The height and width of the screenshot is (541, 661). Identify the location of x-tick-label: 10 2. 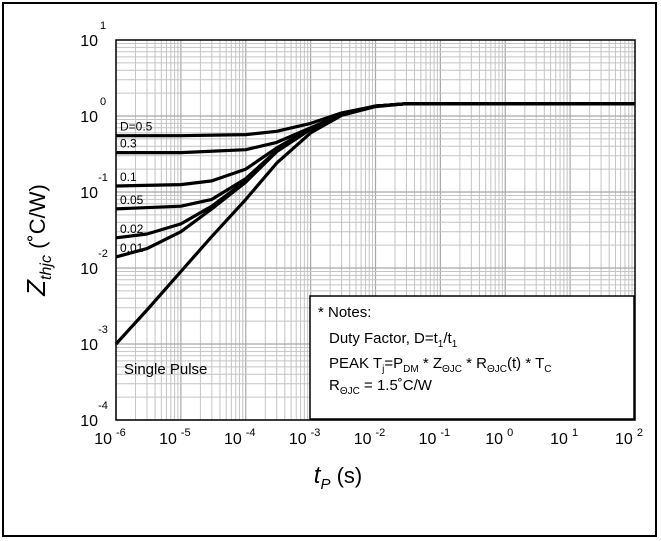
(629, 437).